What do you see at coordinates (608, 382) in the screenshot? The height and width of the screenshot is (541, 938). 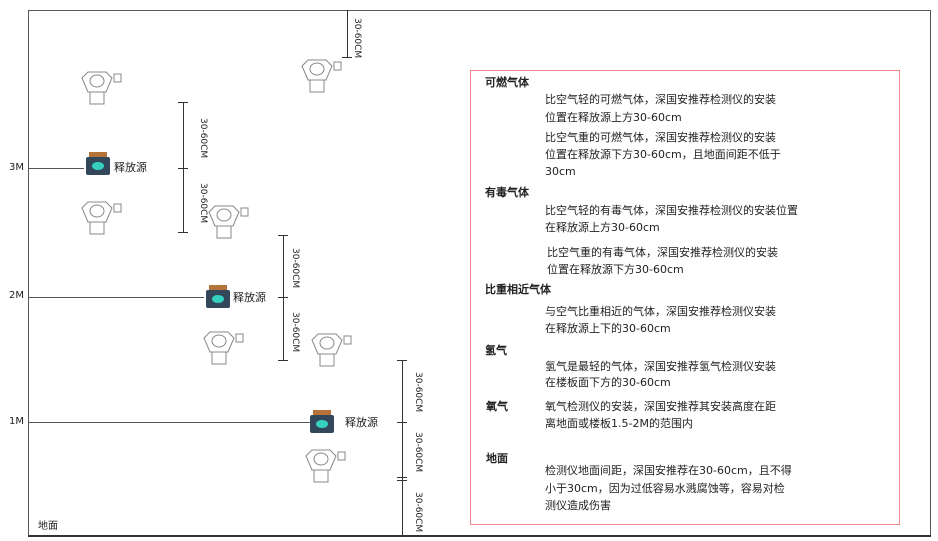 I see `text-line: 在楼板面下方的30-60cm` at bounding box center [608, 382].